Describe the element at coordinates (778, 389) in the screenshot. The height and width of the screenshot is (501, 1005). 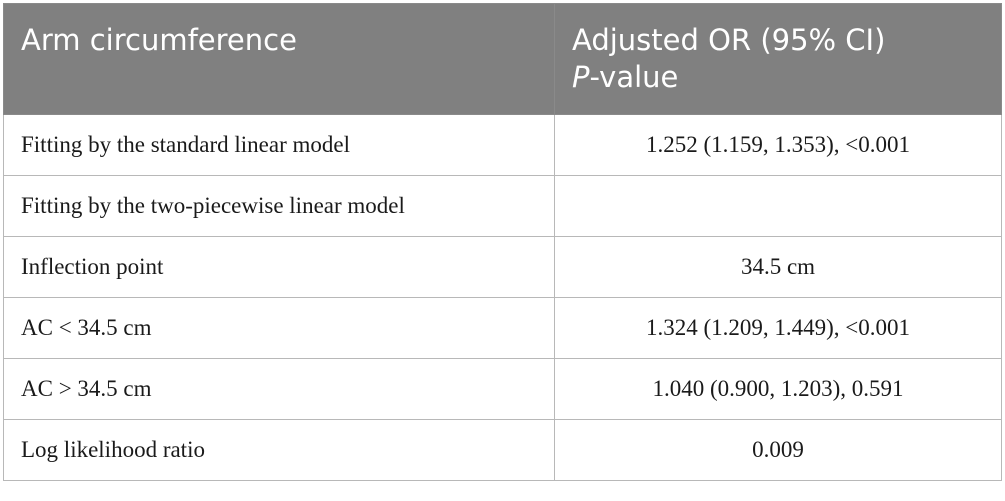
I see `row-value: 1.040 (0.900, 1.203), 0.591` at that location.